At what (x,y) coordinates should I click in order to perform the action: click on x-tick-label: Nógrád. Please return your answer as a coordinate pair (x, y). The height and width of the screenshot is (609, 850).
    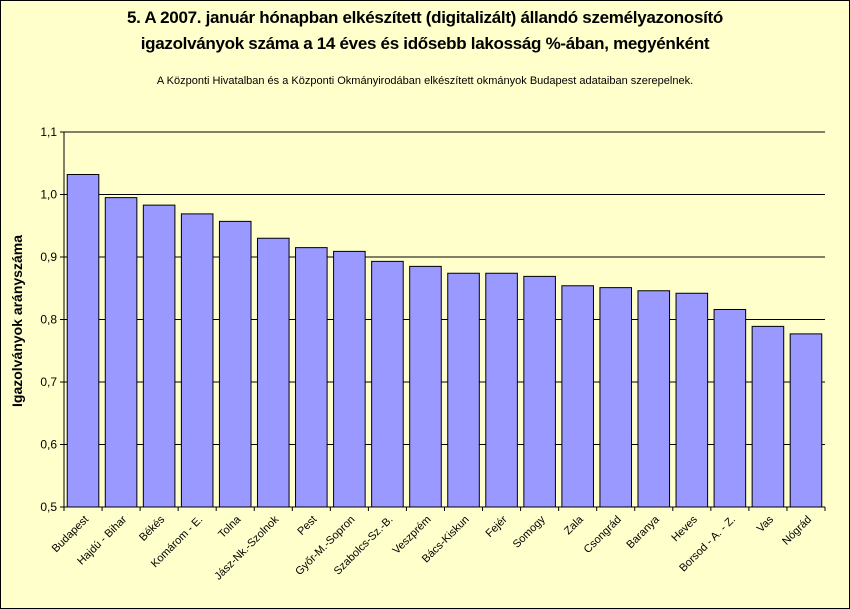
    Looking at the image, I should click on (797, 531).